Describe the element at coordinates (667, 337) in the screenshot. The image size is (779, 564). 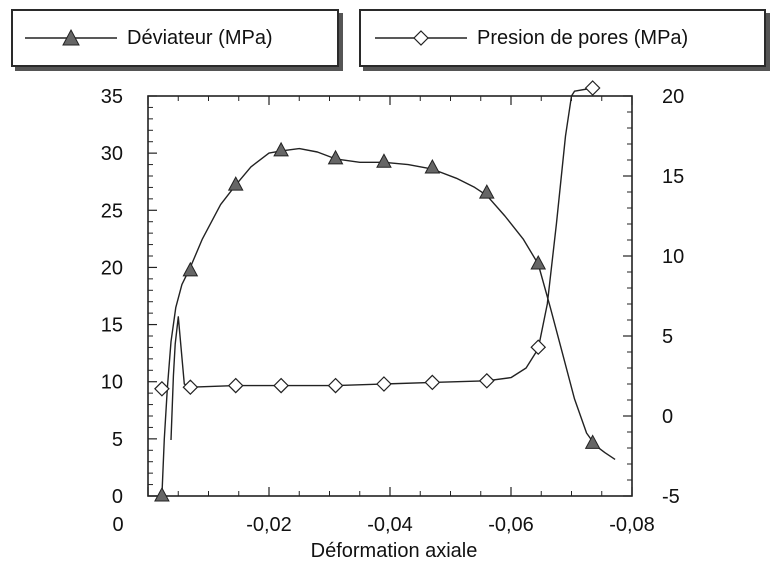
I see `y-right-tick-label: 5` at that location.